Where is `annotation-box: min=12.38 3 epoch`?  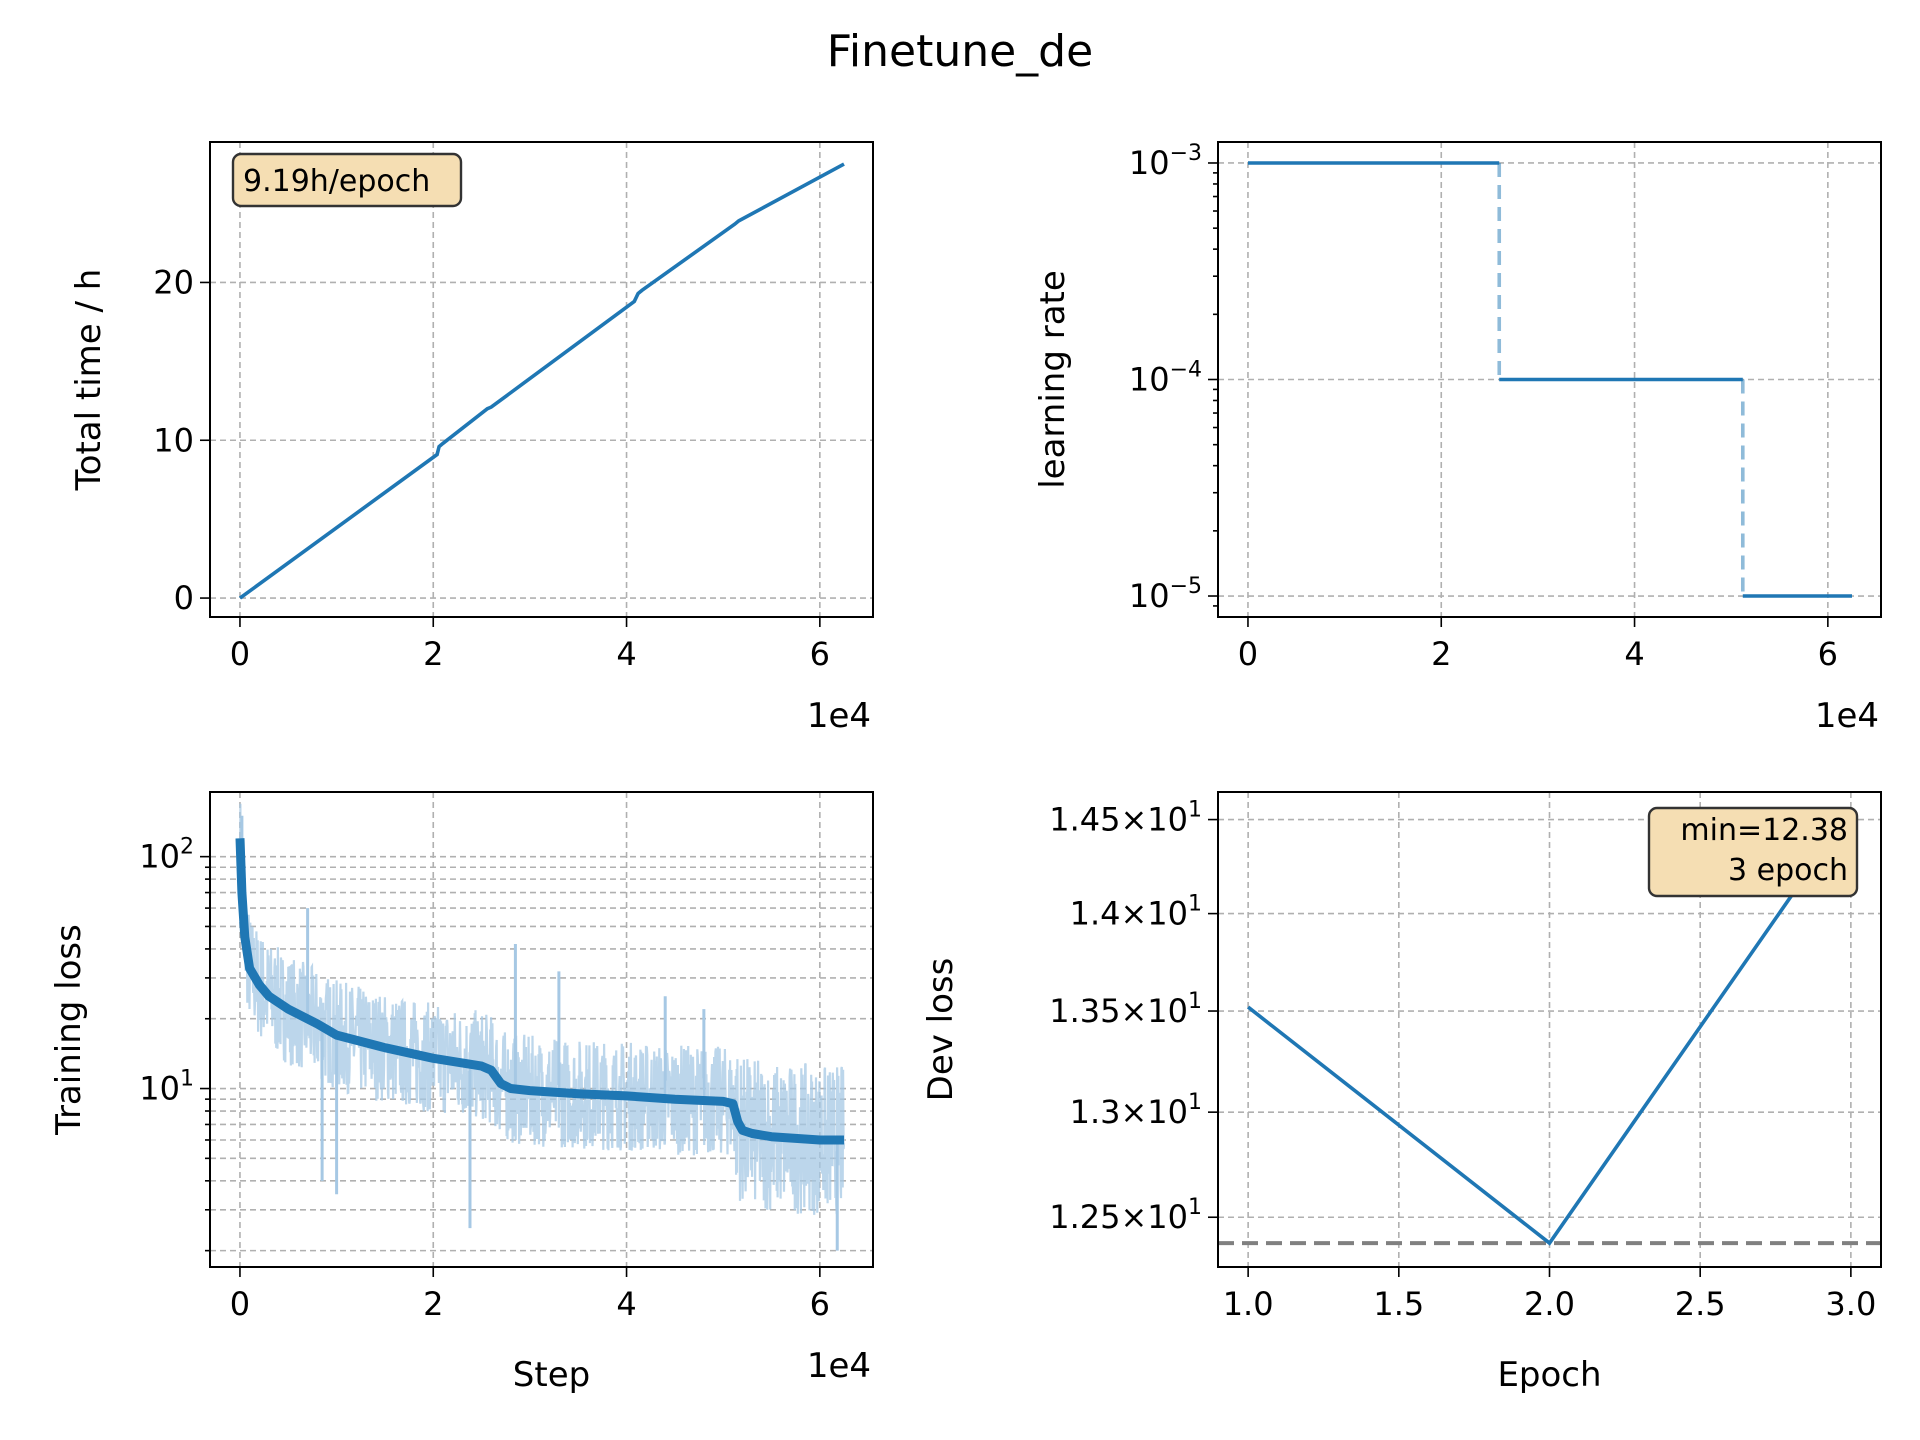 annotation-box: min=12.38 3 epoch is located at coordinates (1753, 852).